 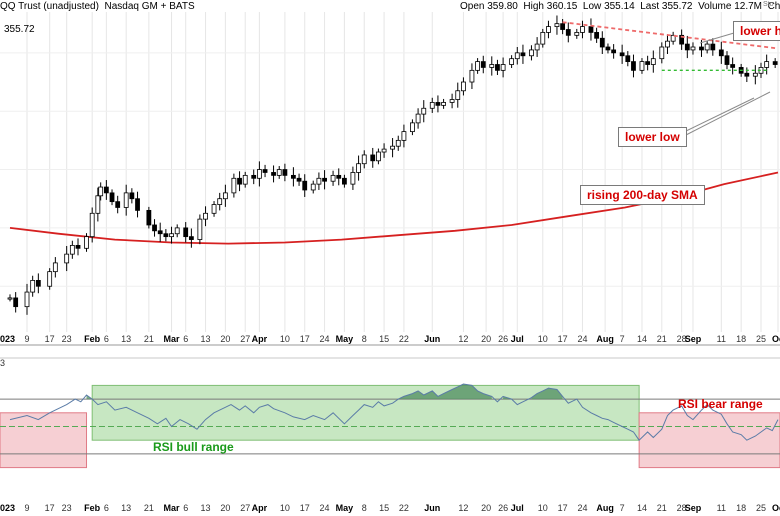 I want to click on price-axis-year-label: 023, so click(x=7, y=339).